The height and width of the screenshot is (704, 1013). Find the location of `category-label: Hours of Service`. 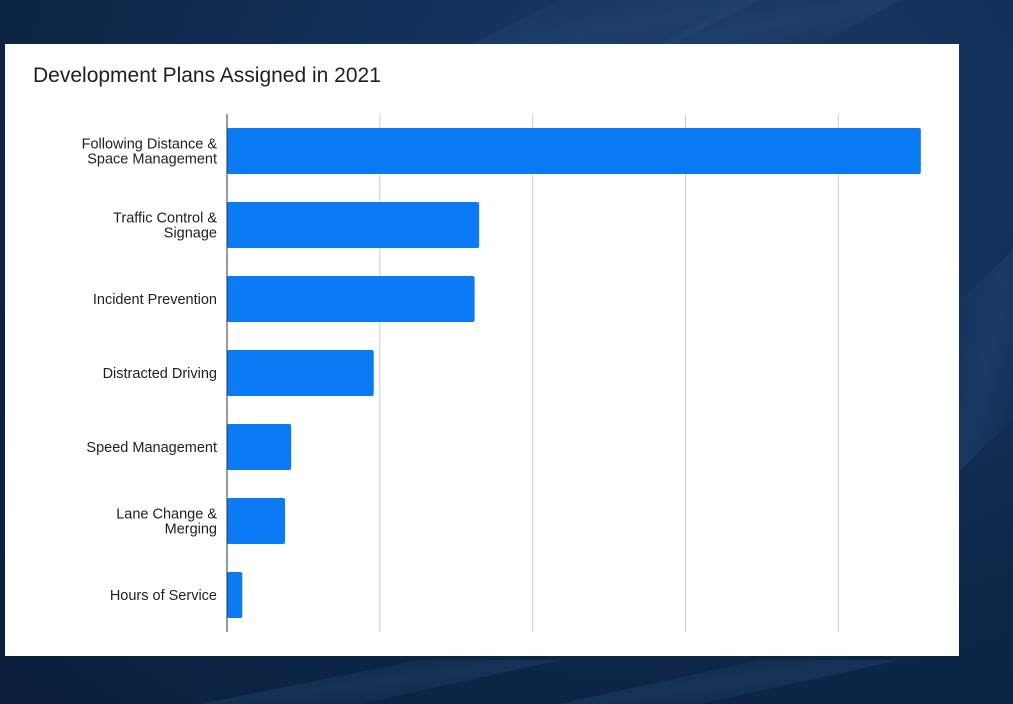

category-label: Hours of Service is located at coordinates (163, 596).